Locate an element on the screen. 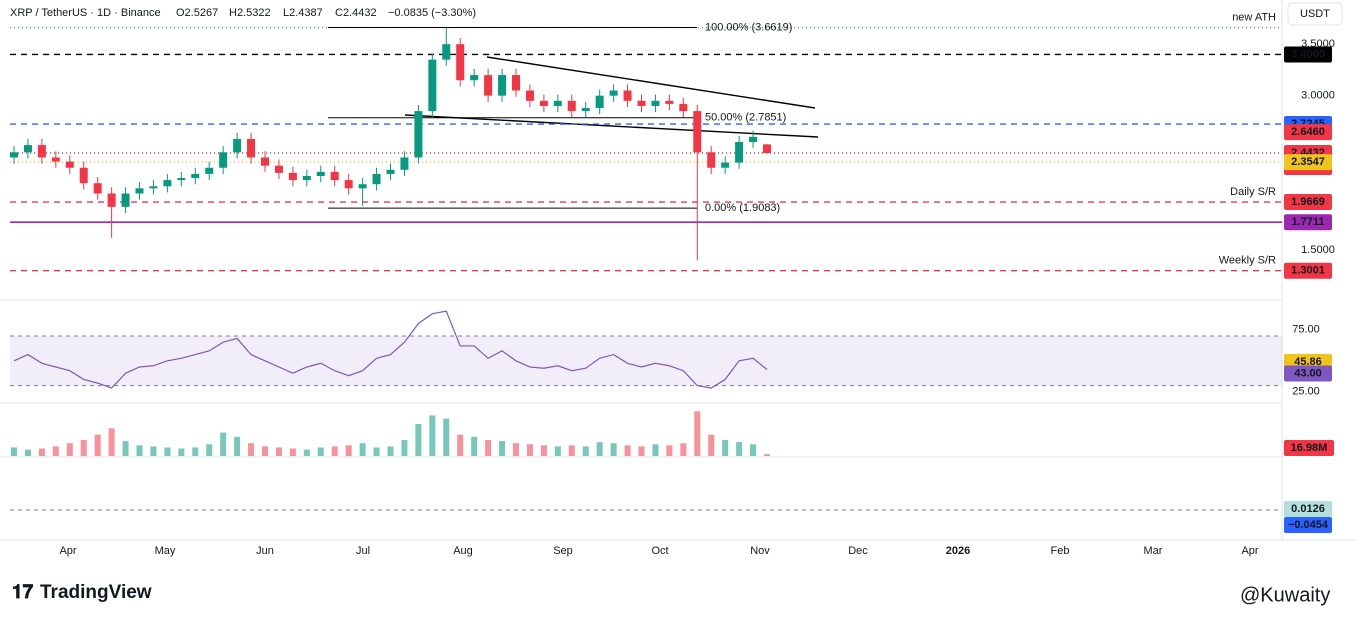 This screenshot has width=1356, height=621. rsi-line is located at coordinates (390, 349).